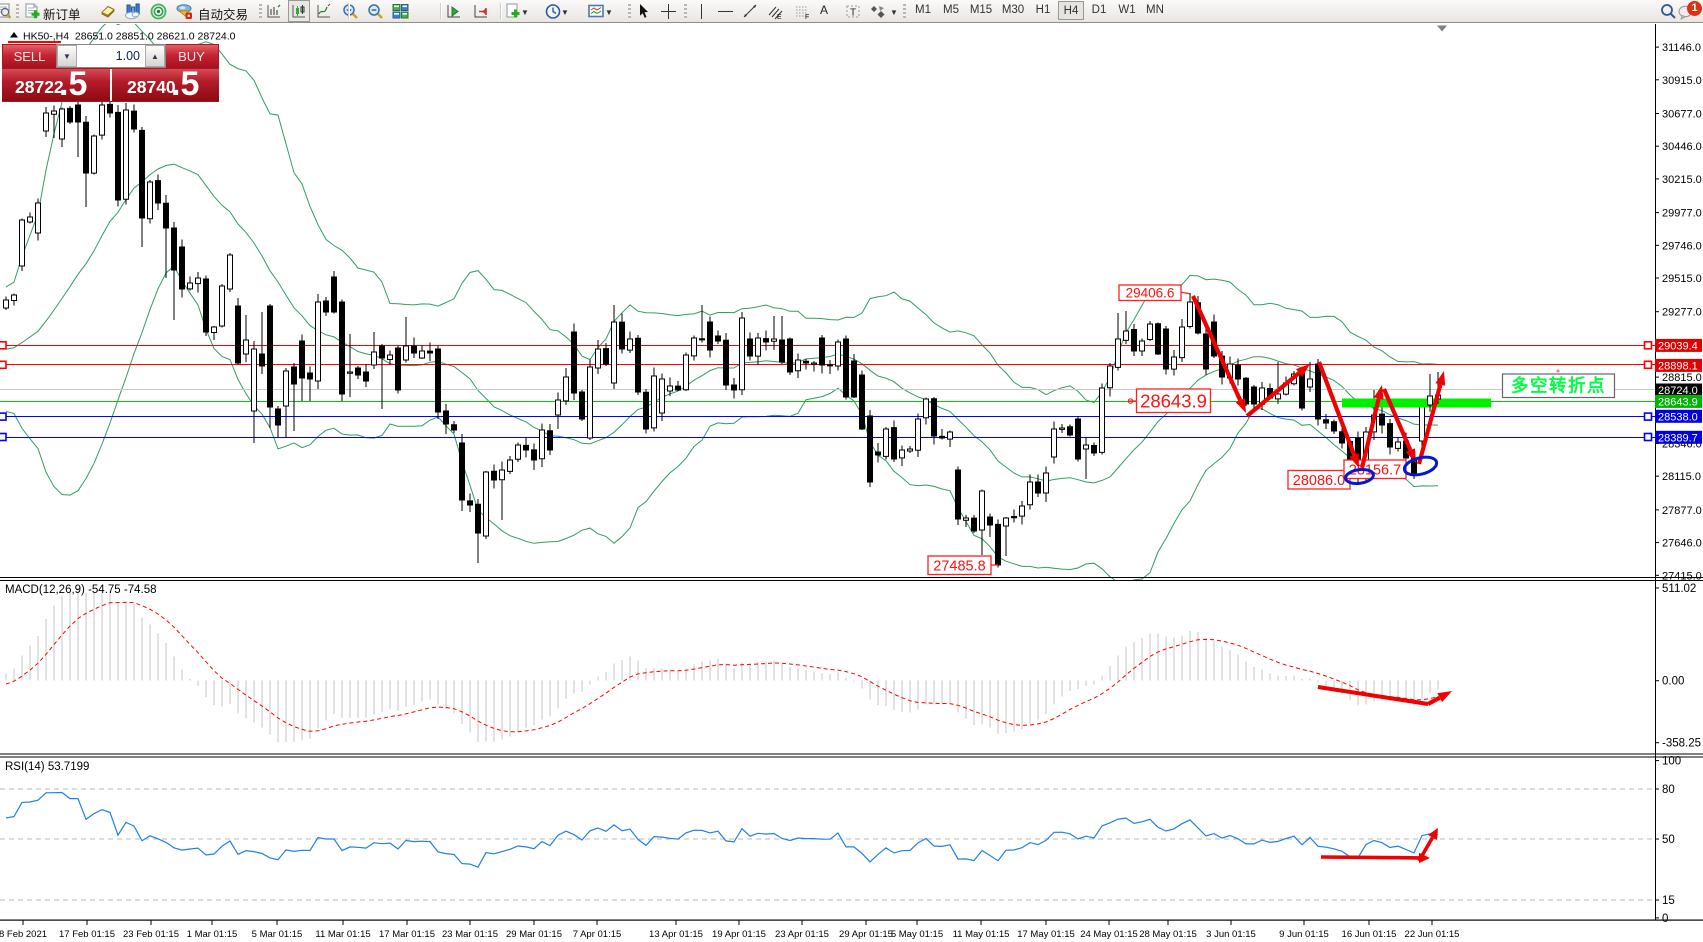 The image size is (1703, 942). I want to click on svg-text: 27485.8, so click(959, 566).